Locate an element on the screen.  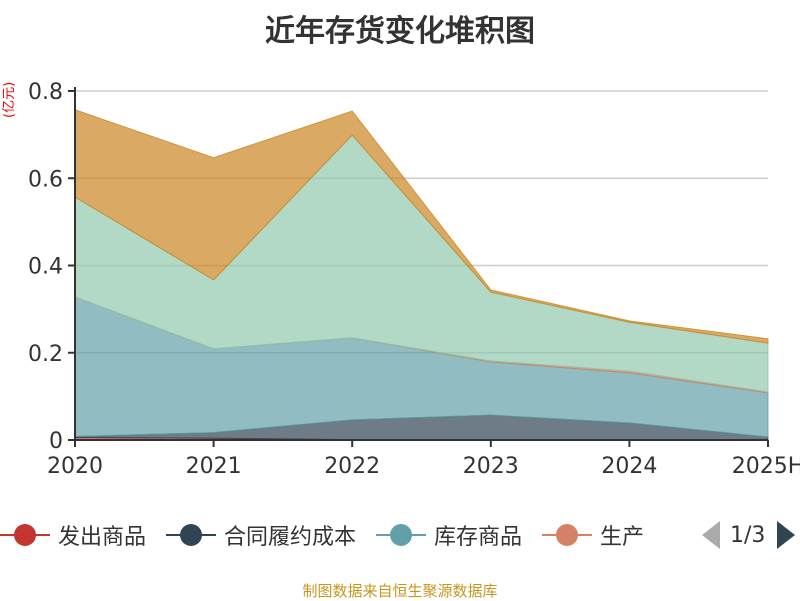
legend-item: 库存商品 is located at coordinates (449, 535).